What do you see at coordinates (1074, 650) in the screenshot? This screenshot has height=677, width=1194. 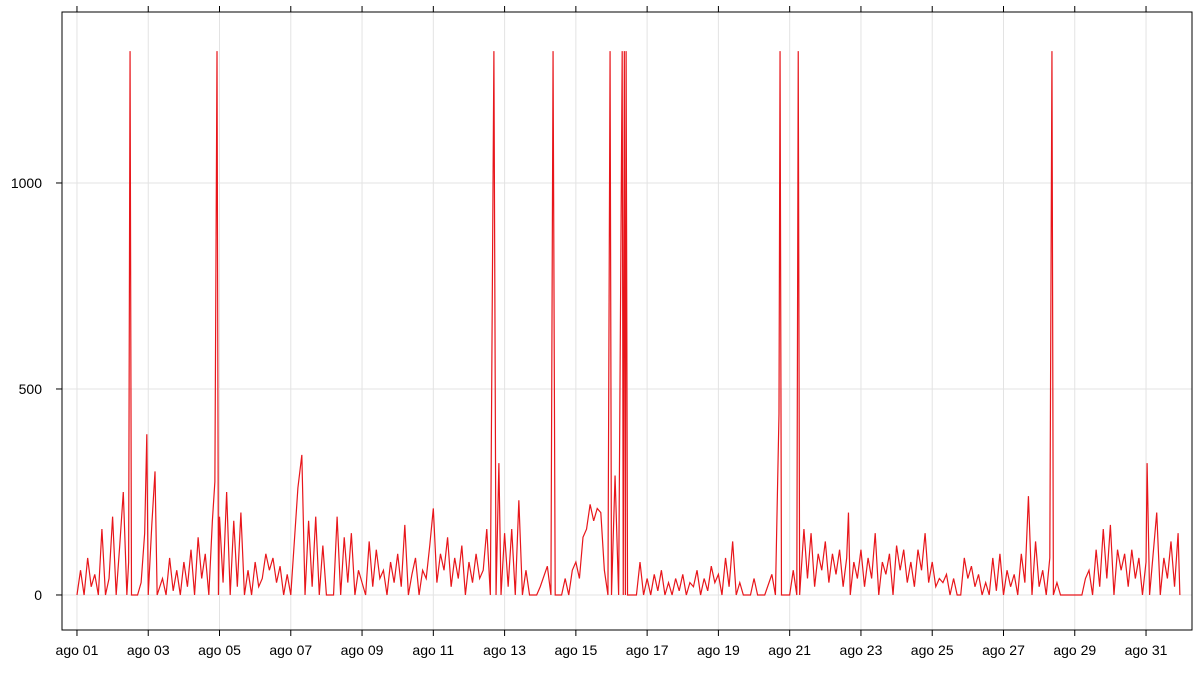 I see `x-tick-label: ago 29` at bounding box center [1074, 650].